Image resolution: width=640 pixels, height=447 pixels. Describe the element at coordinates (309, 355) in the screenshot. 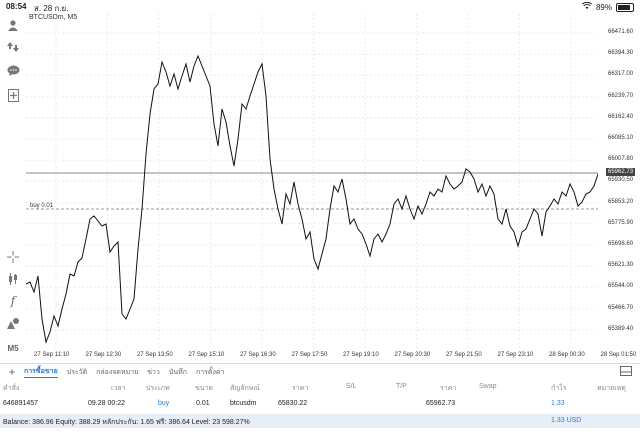

I see `time-tick-label: 27 Sep 17:50` at that location.